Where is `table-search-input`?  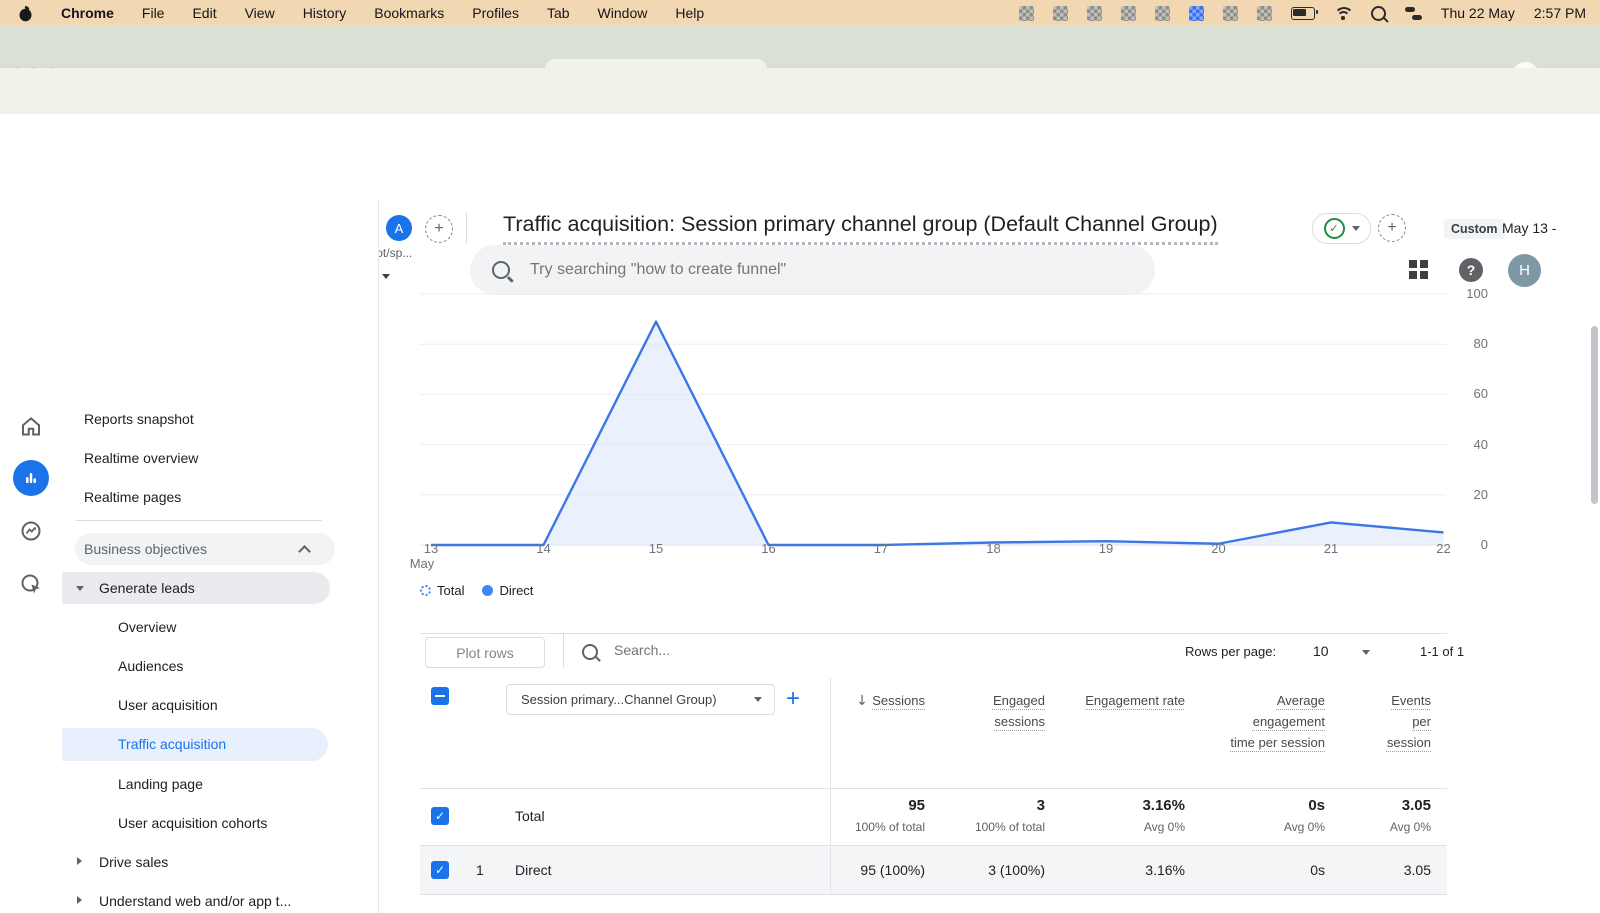
table-search-input is located at coordinates (764, 650).